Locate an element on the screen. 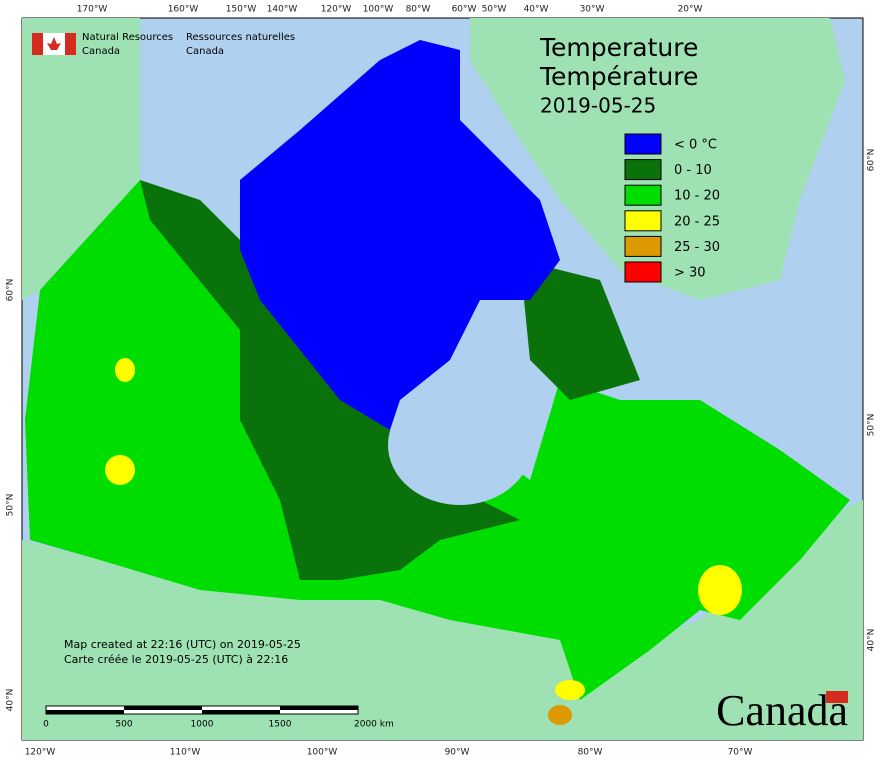 This screenshot has width=880, height=760. legend-label: 25 - 30 is located at coordinates (697, 247).